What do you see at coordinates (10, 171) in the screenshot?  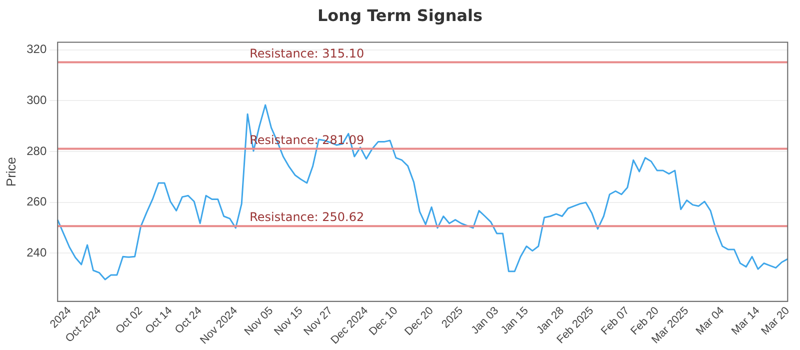 I see `y-axis-title: Price` at bounding box center [10, 171].